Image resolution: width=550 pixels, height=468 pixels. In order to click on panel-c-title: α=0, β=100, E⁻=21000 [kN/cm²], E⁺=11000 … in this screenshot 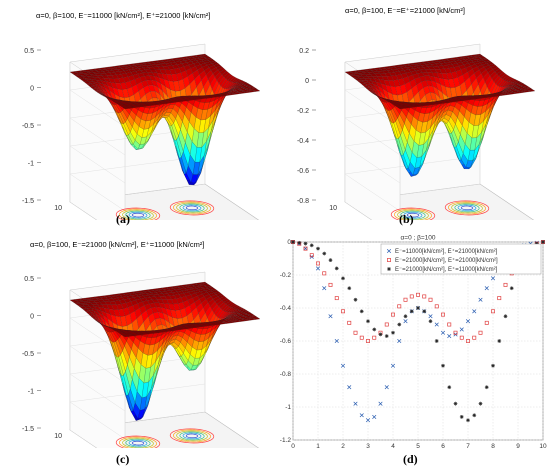, I will do `click(117, 244)`.